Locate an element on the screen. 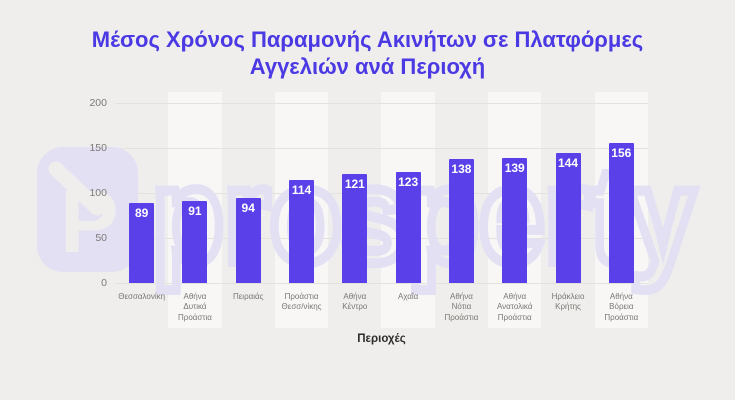 The width and height of the screenshot is (735, 400). category-label: Θεσσαλονίκη is located at coordinates (142, 296).